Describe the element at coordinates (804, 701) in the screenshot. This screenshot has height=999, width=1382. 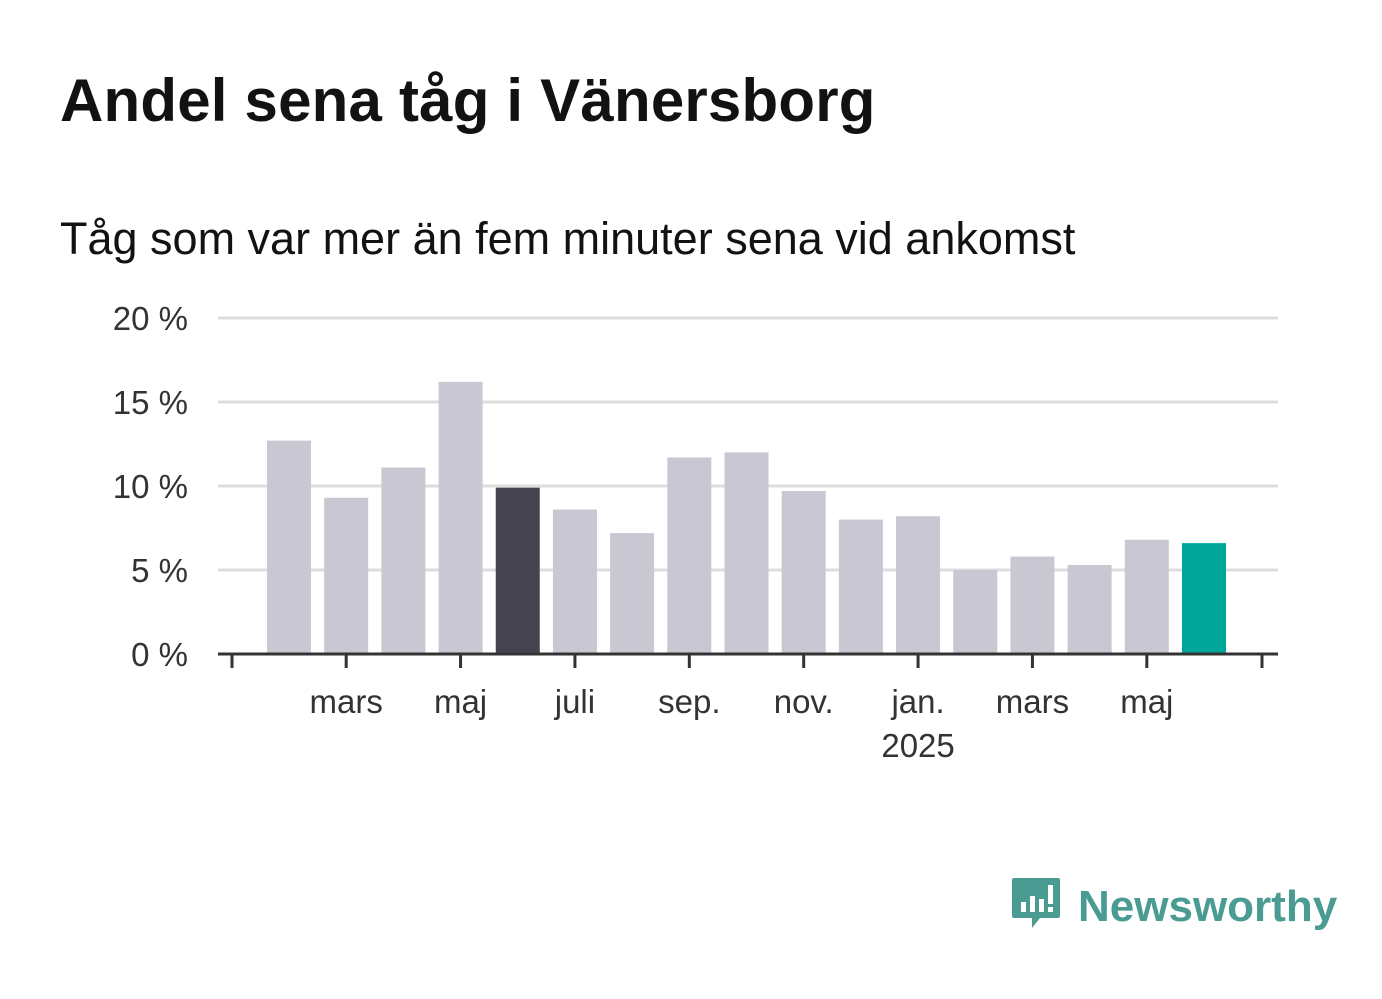
I see `x-tick-label: nov.` at that location.